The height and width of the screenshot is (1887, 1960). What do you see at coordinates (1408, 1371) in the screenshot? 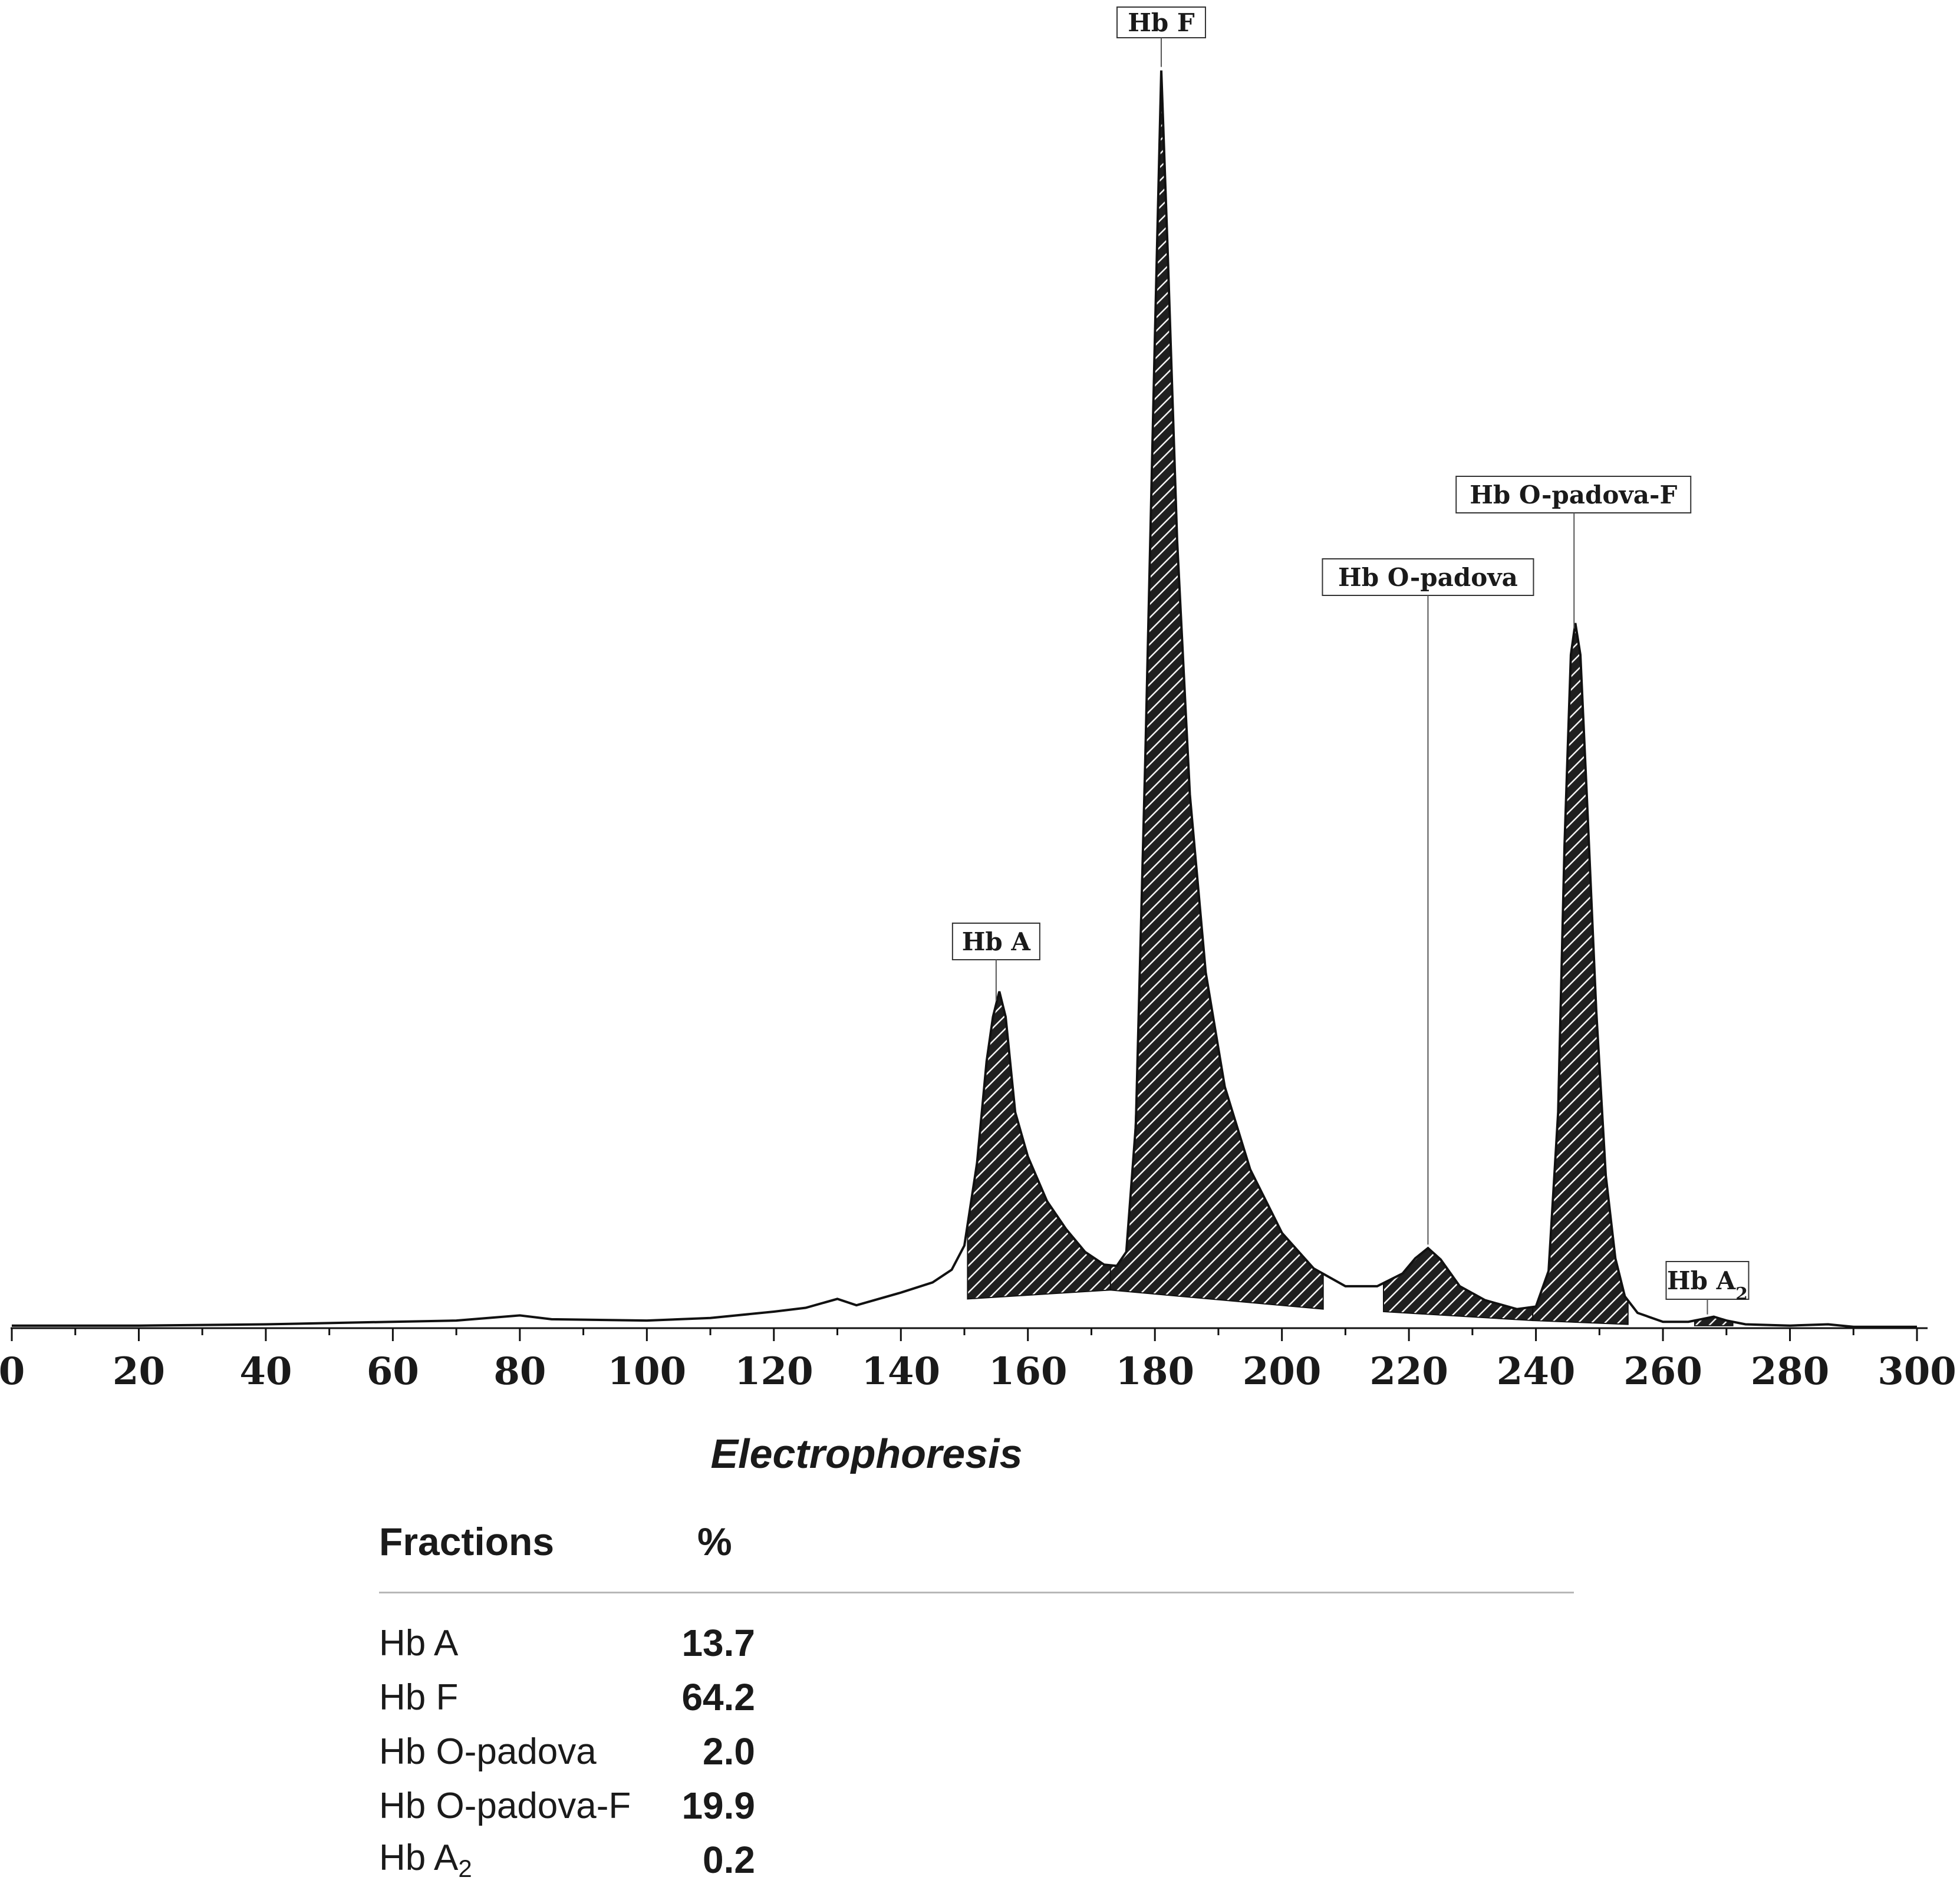
I see `x-tick-label: 220` at bounding box center [1408, 1371].